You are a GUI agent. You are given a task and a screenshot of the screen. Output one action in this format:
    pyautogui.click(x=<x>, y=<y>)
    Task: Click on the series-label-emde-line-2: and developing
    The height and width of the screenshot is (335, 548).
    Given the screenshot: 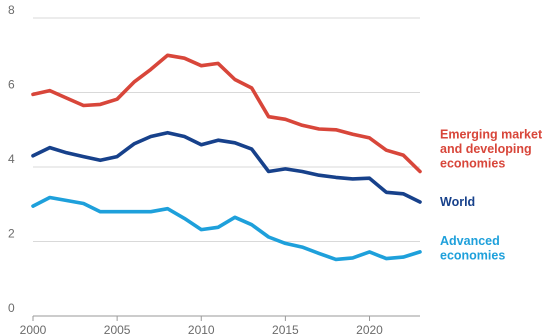 What is the action you would take?
    pyautogui.click(x=486, y=149)
    